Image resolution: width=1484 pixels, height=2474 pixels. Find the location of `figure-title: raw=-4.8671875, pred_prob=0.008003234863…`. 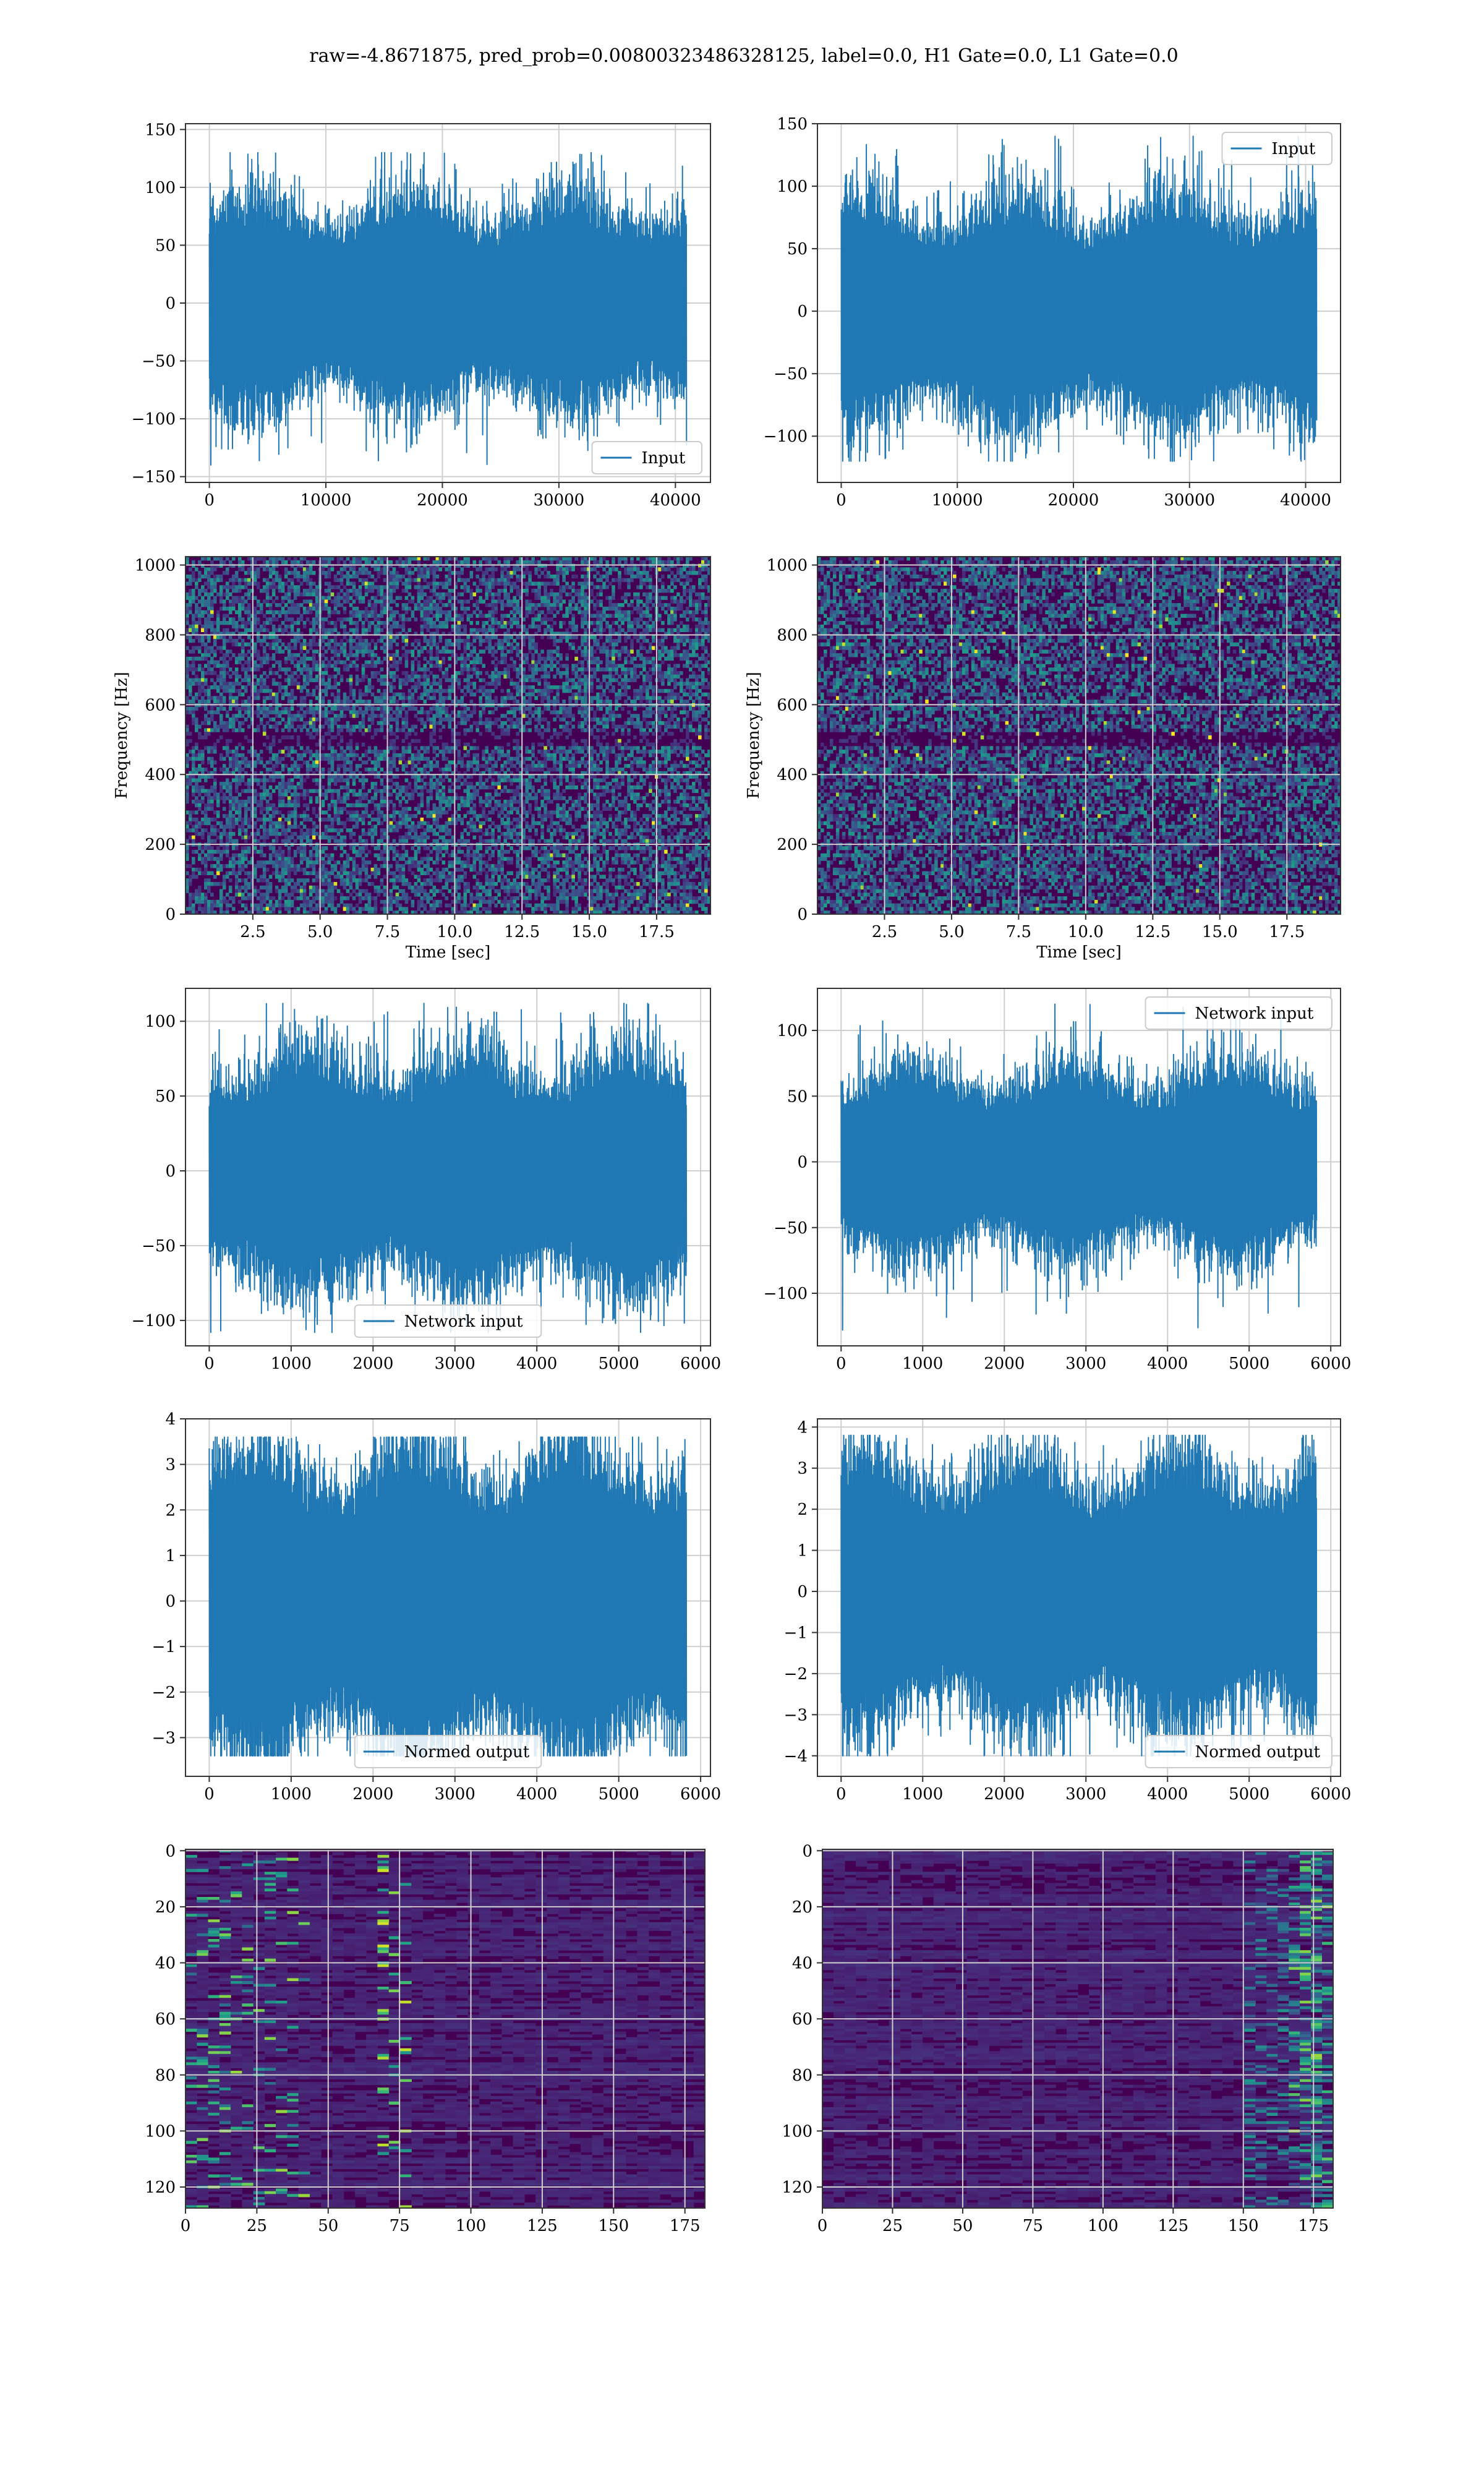

figure-title: raw=-4.8671875, pred_prob=0.008003234863… is located at coordinates (743, 56).